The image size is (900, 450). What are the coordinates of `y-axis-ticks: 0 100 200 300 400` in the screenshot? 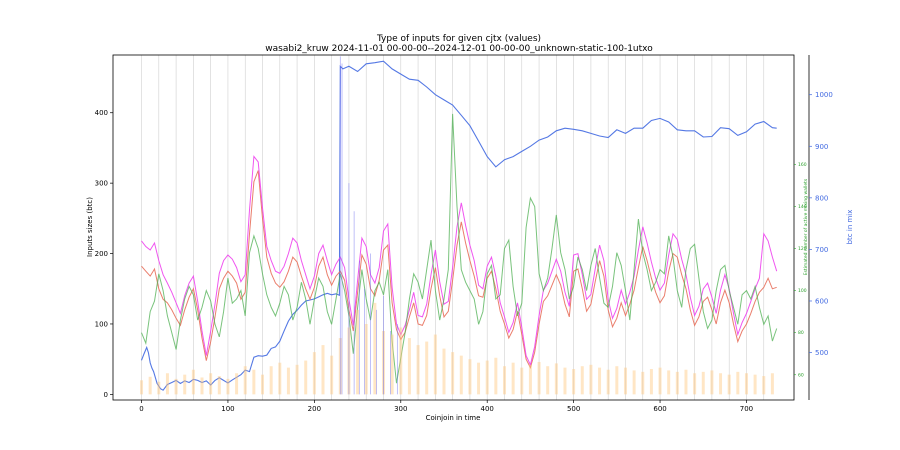 It's located at (104, 254).